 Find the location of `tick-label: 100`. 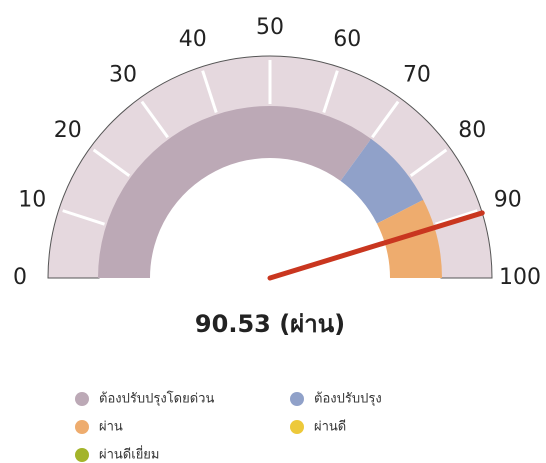

tick-label: 100 is located at coordinates (520, 277).